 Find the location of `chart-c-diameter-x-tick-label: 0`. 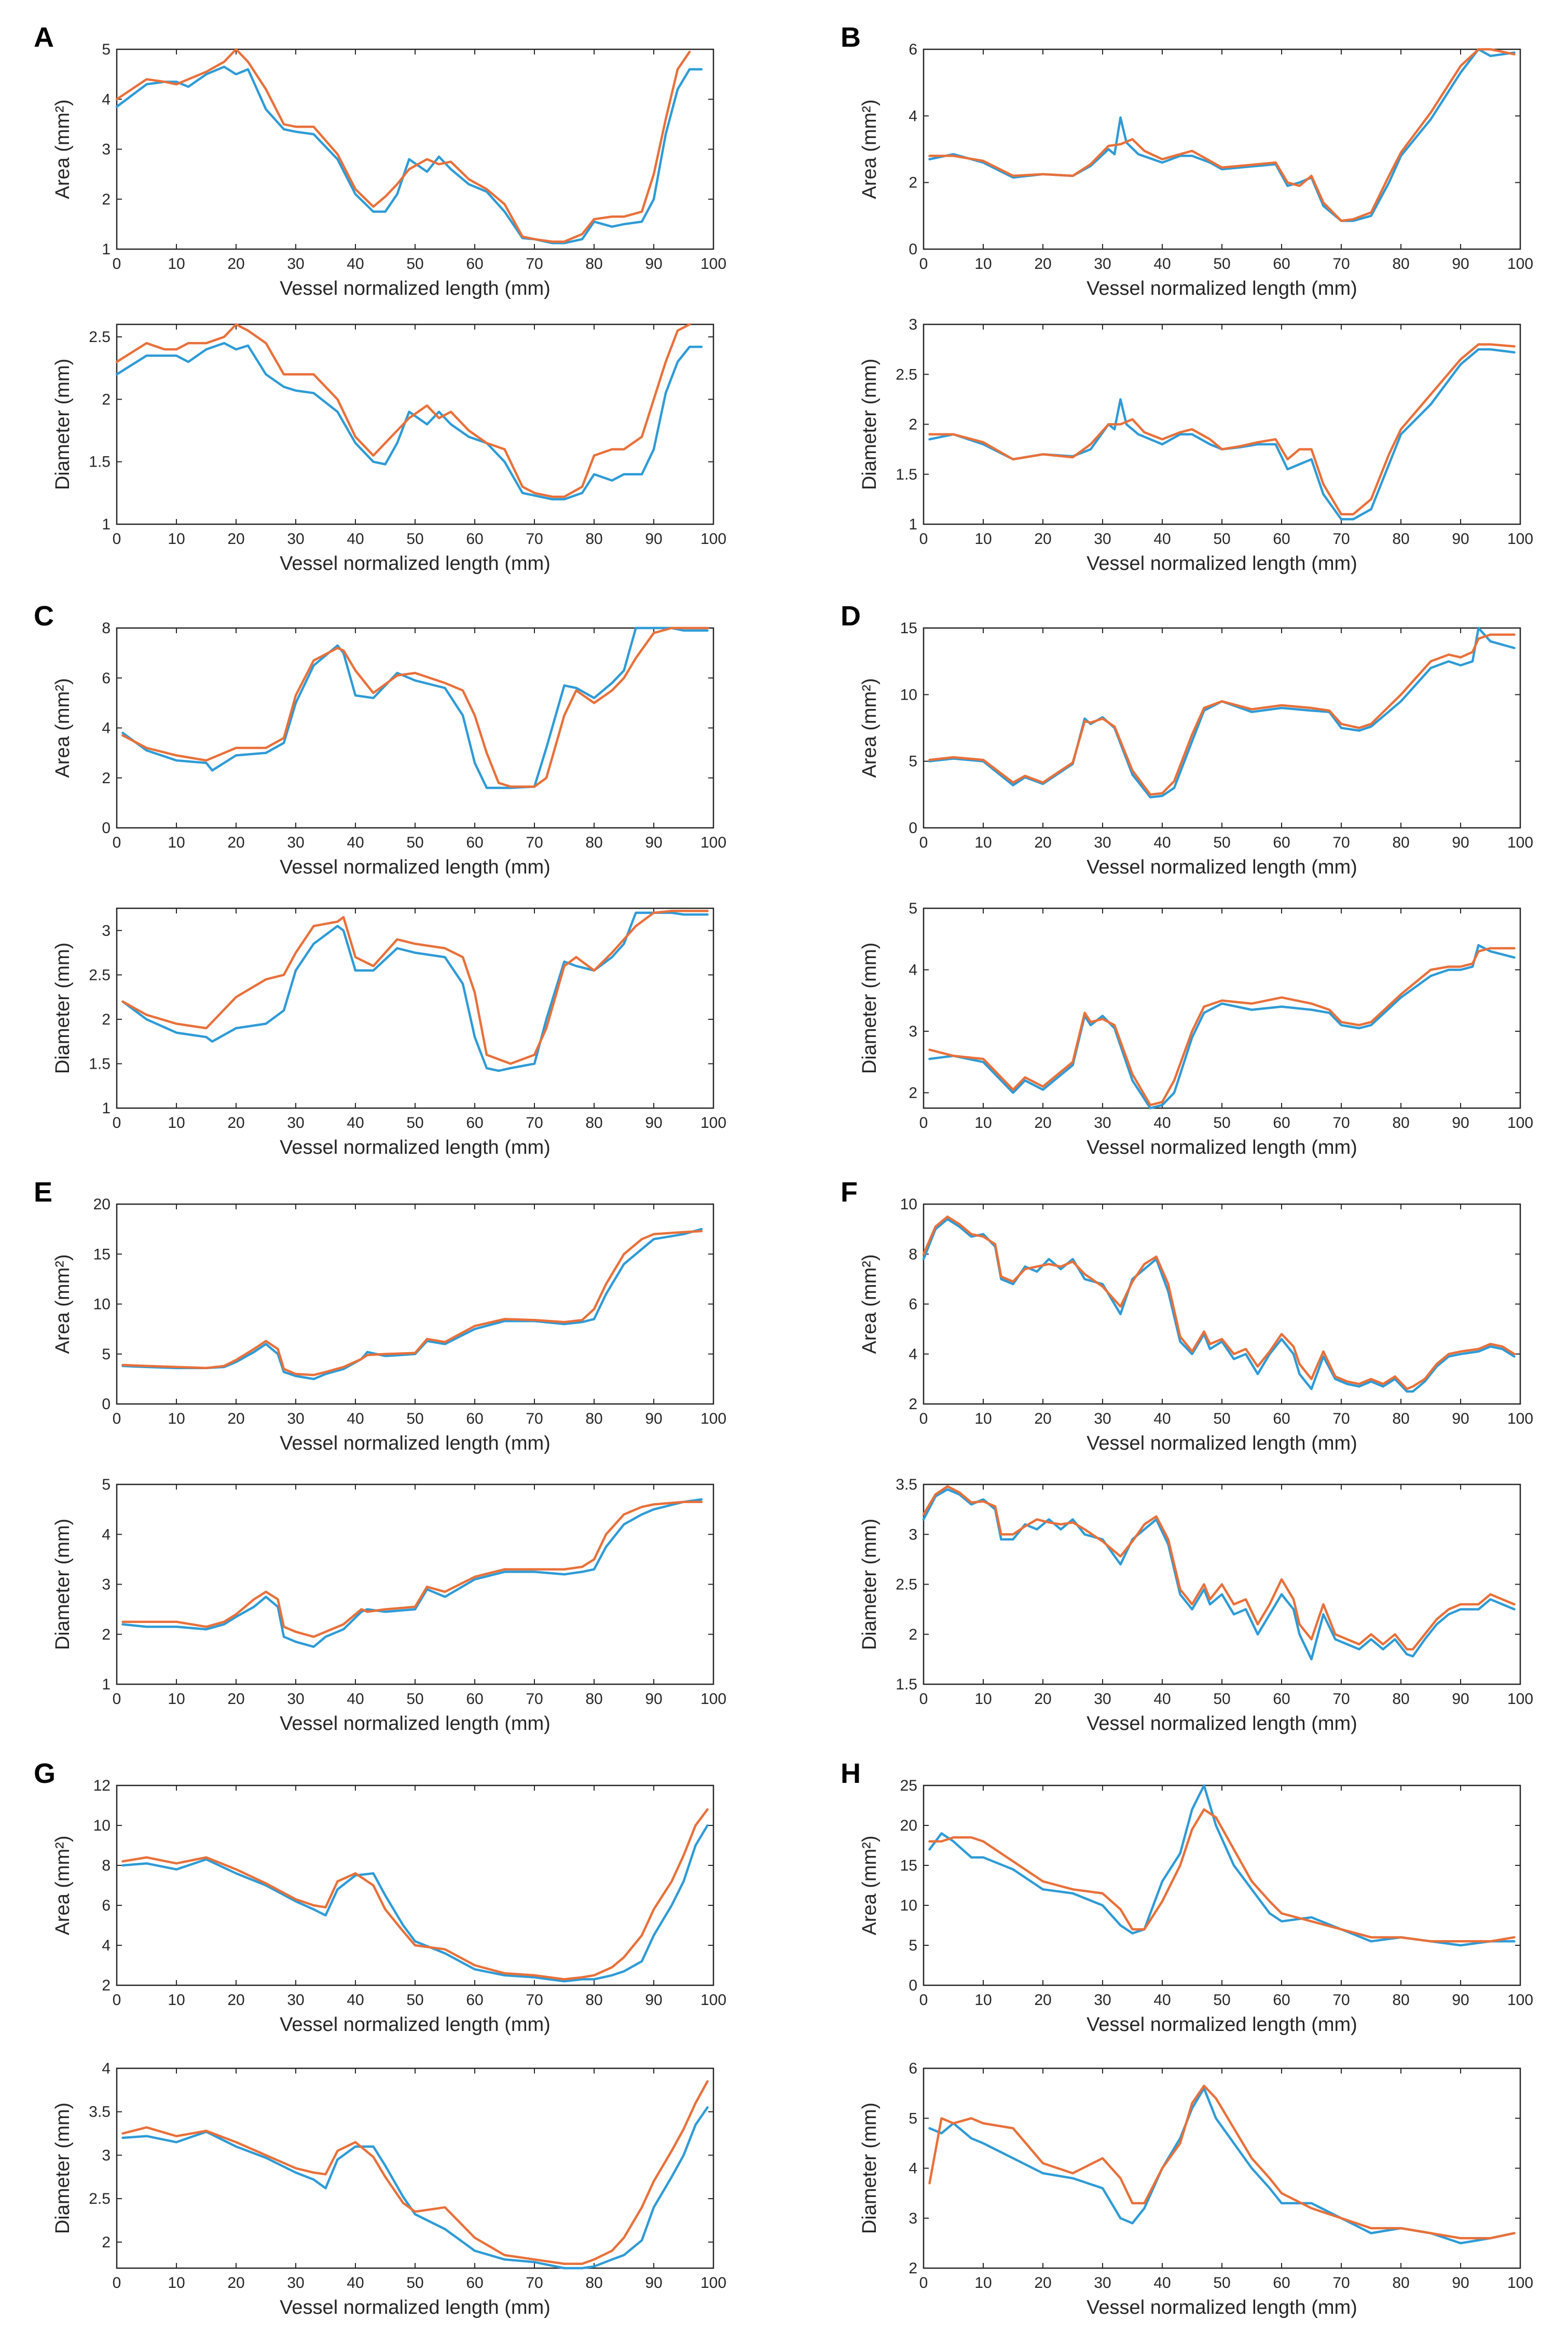

chart-c-diameter-x-tick-label: 0 is located at coordinates (117, 1122).